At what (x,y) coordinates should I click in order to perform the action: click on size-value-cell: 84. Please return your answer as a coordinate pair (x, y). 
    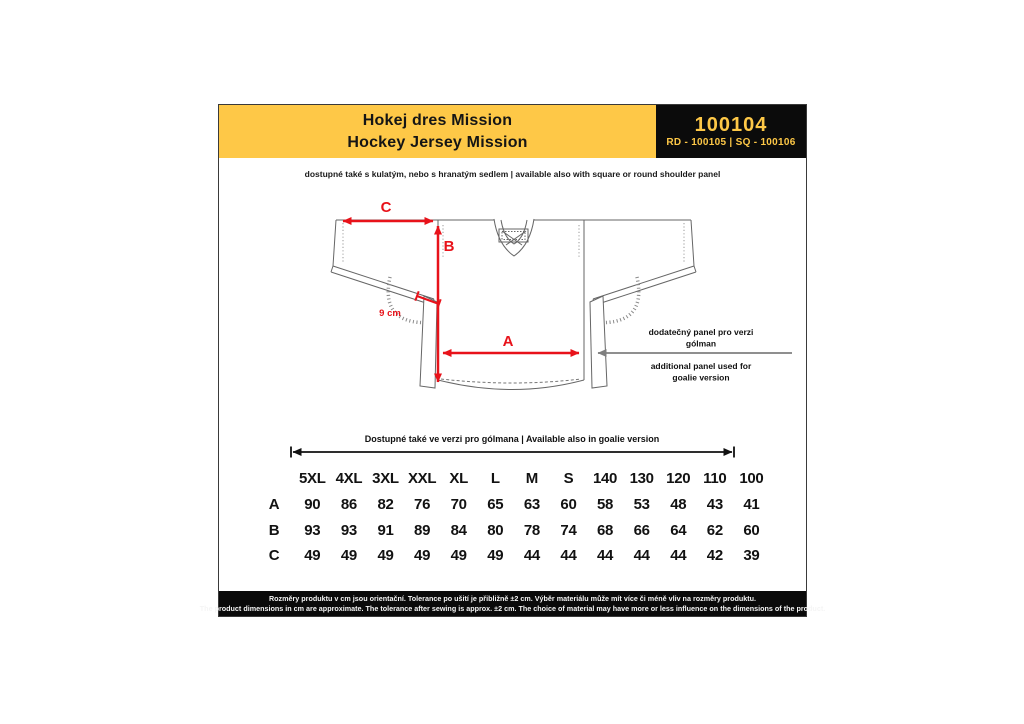
    Looking at the image, I should click on (458, 530).